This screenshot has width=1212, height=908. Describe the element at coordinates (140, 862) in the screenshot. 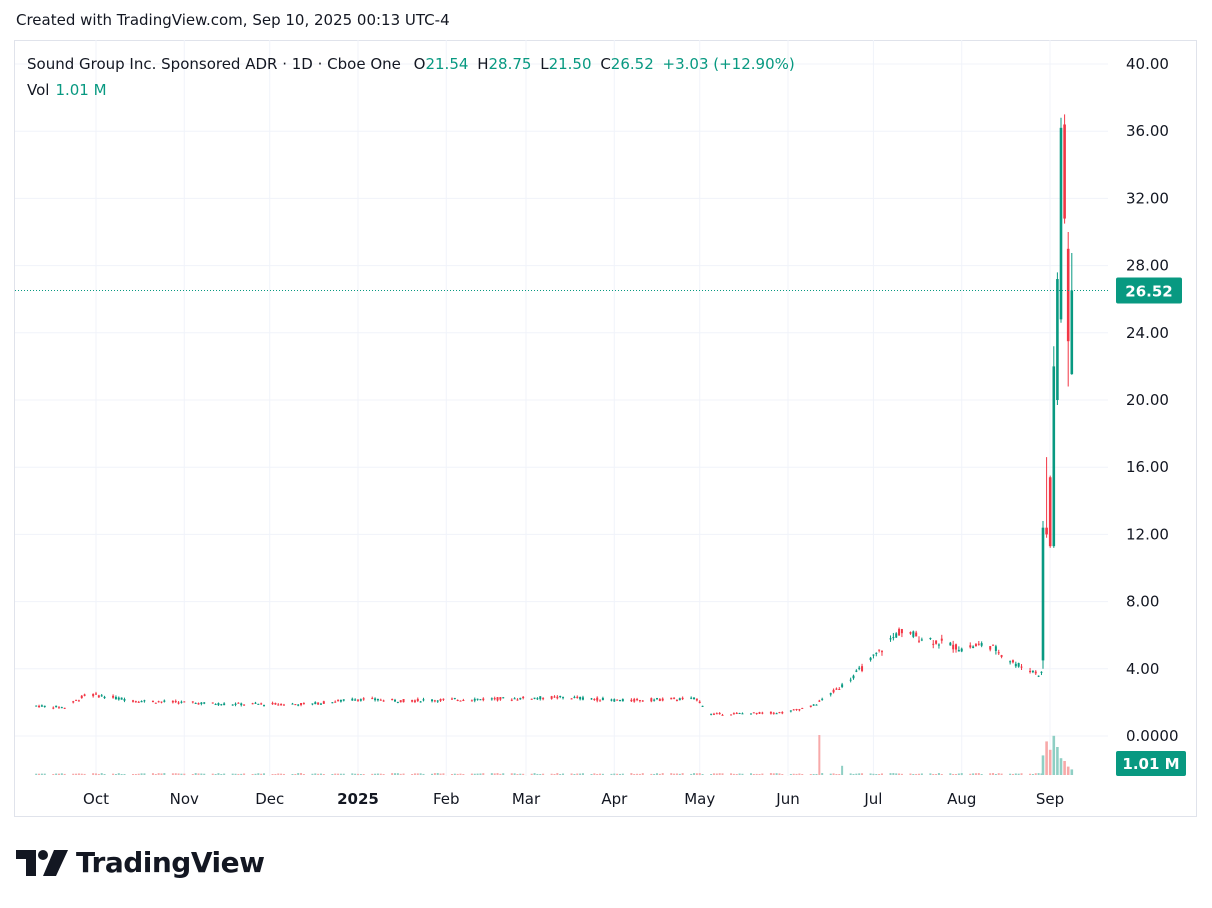

I see `tradingview-brand: TradingView` at that location.